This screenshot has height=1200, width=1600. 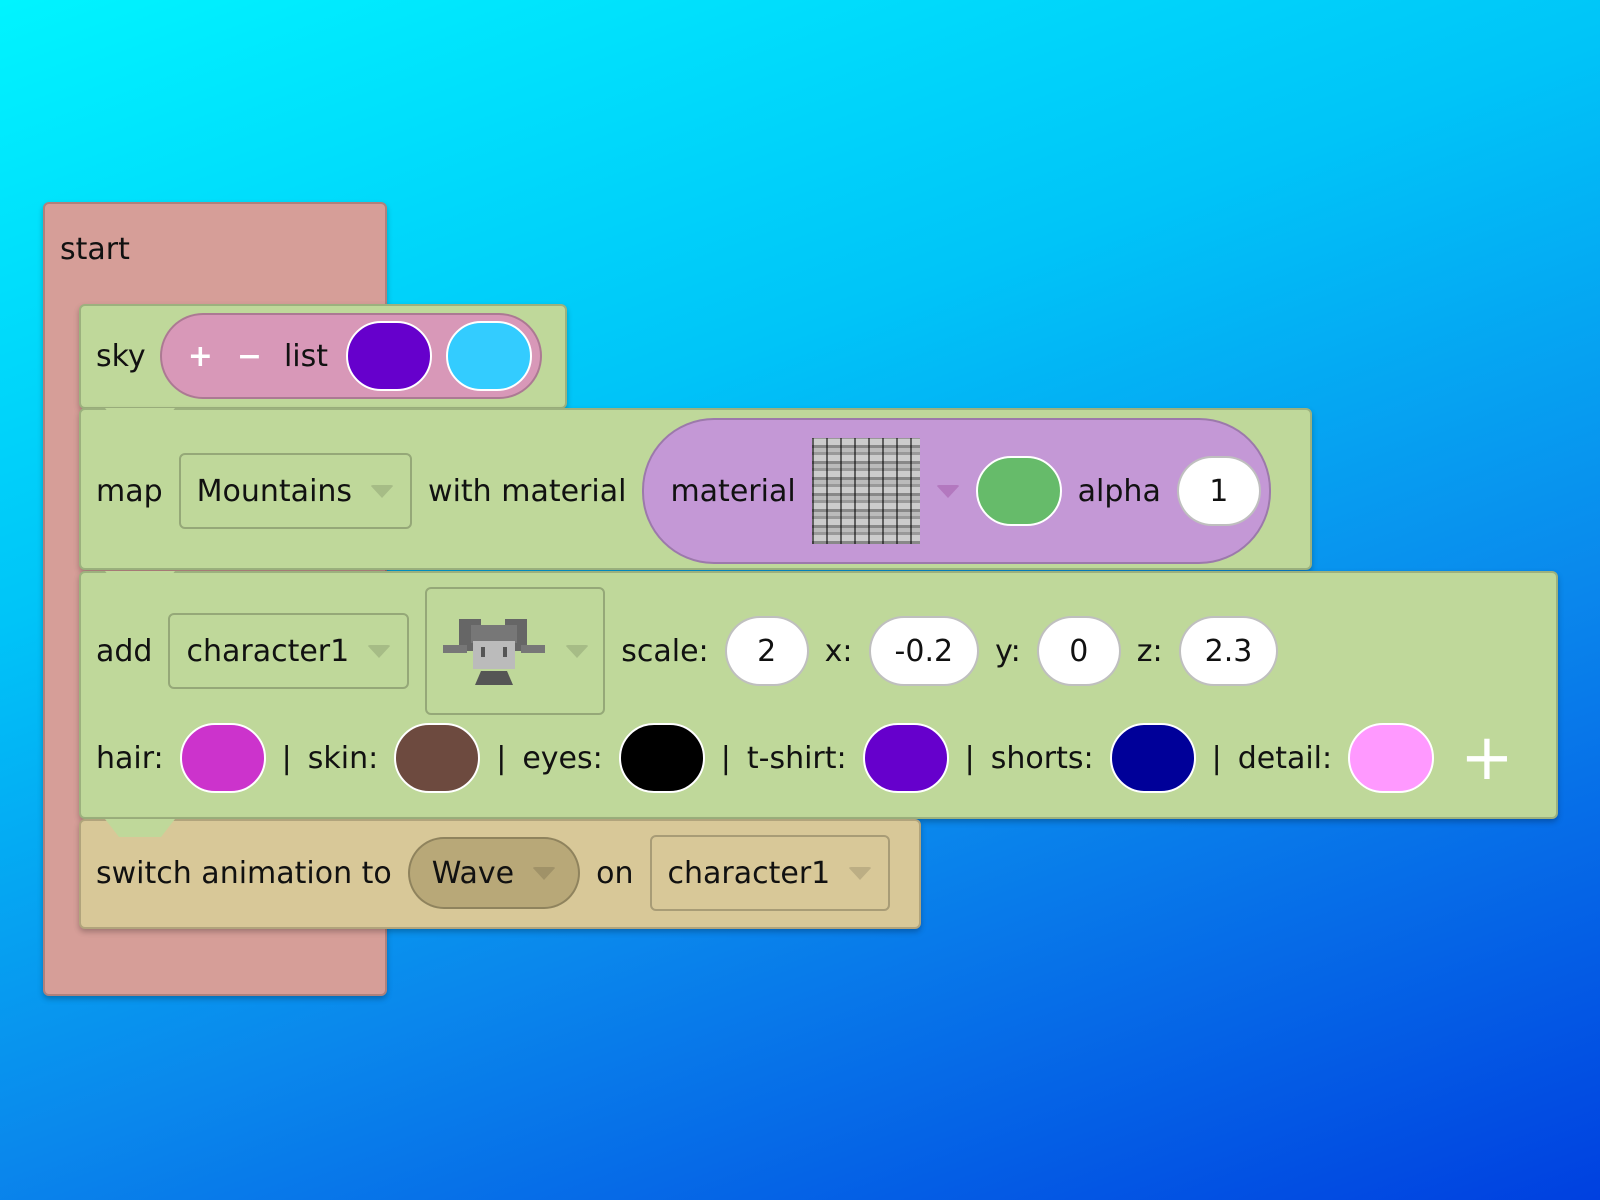 What do you see at coordinates (1152, 758) in the screenshot?
I see `shorts-color` at bounding box center [1152, 758].